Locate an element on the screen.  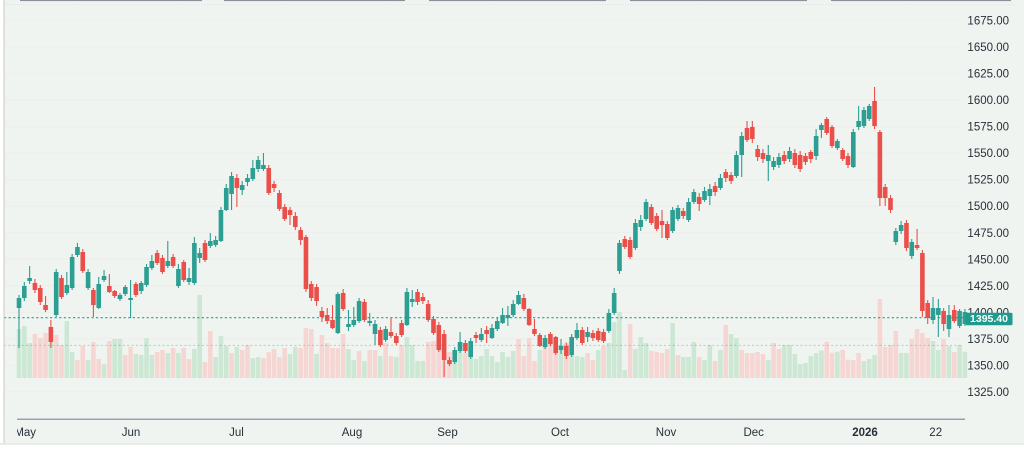
svg-text: 1675.00 is located at coordinates (988, 22).